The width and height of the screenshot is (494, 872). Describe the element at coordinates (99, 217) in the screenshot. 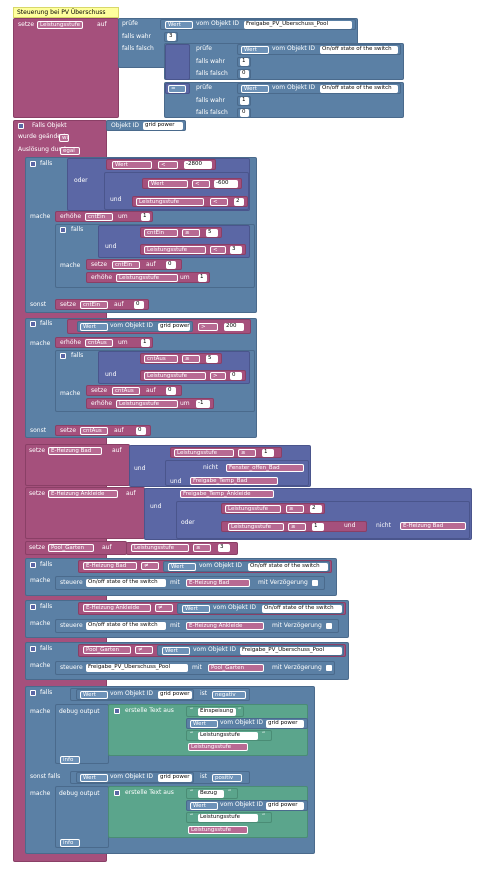

I see `var-cntein-dropdown: cntEin` at that location.